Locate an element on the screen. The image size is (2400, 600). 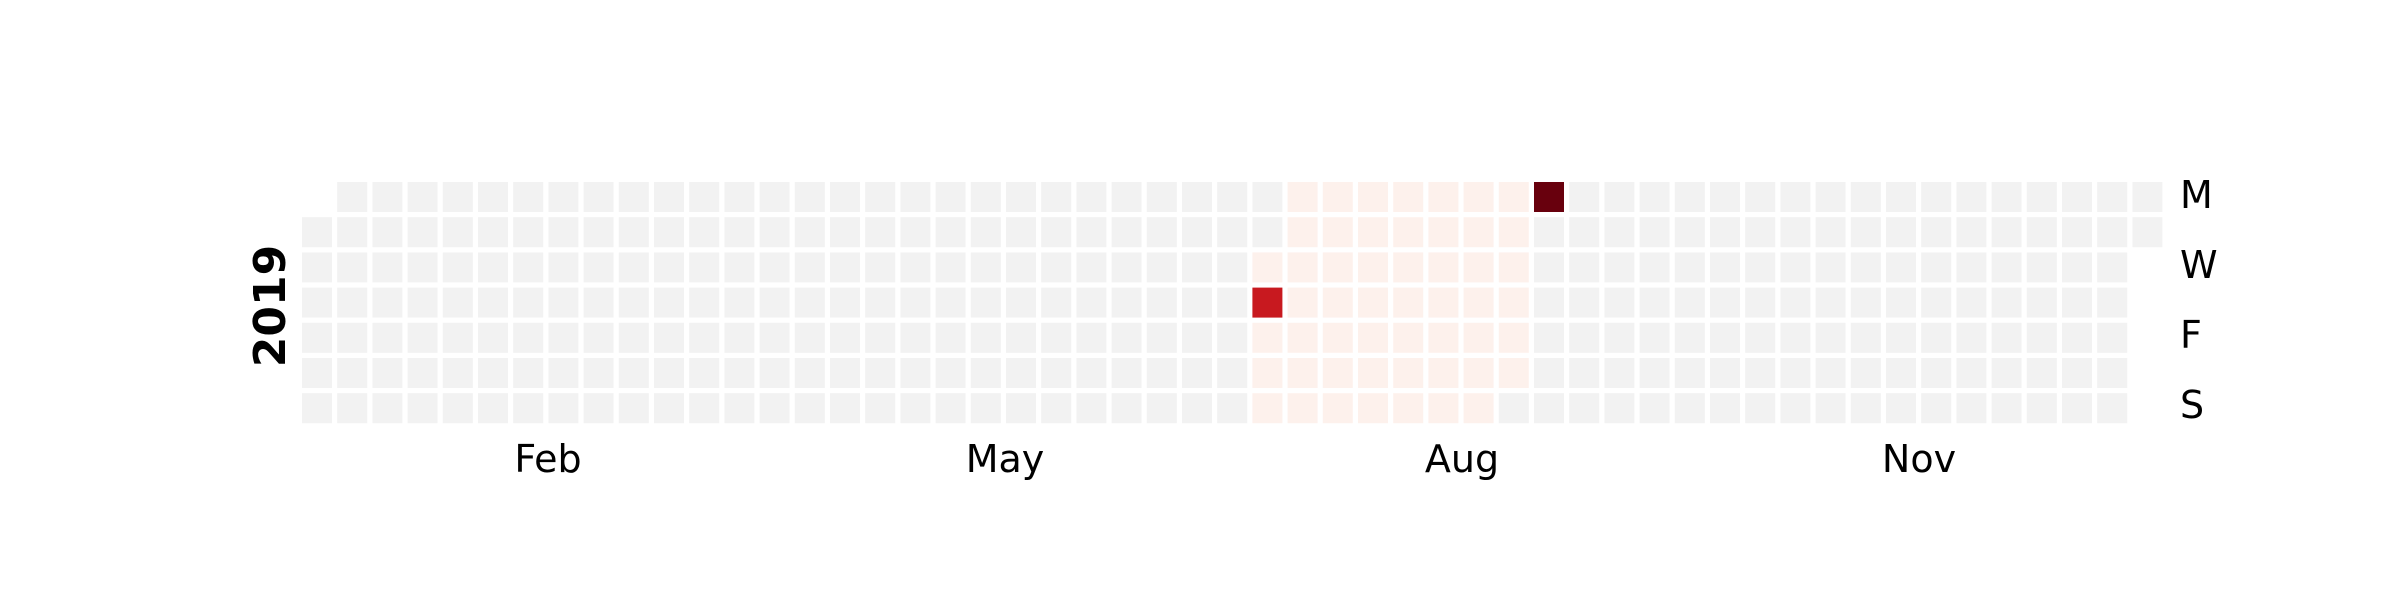
weekday-axis: M W F S is located at coordinates (2199, 300).